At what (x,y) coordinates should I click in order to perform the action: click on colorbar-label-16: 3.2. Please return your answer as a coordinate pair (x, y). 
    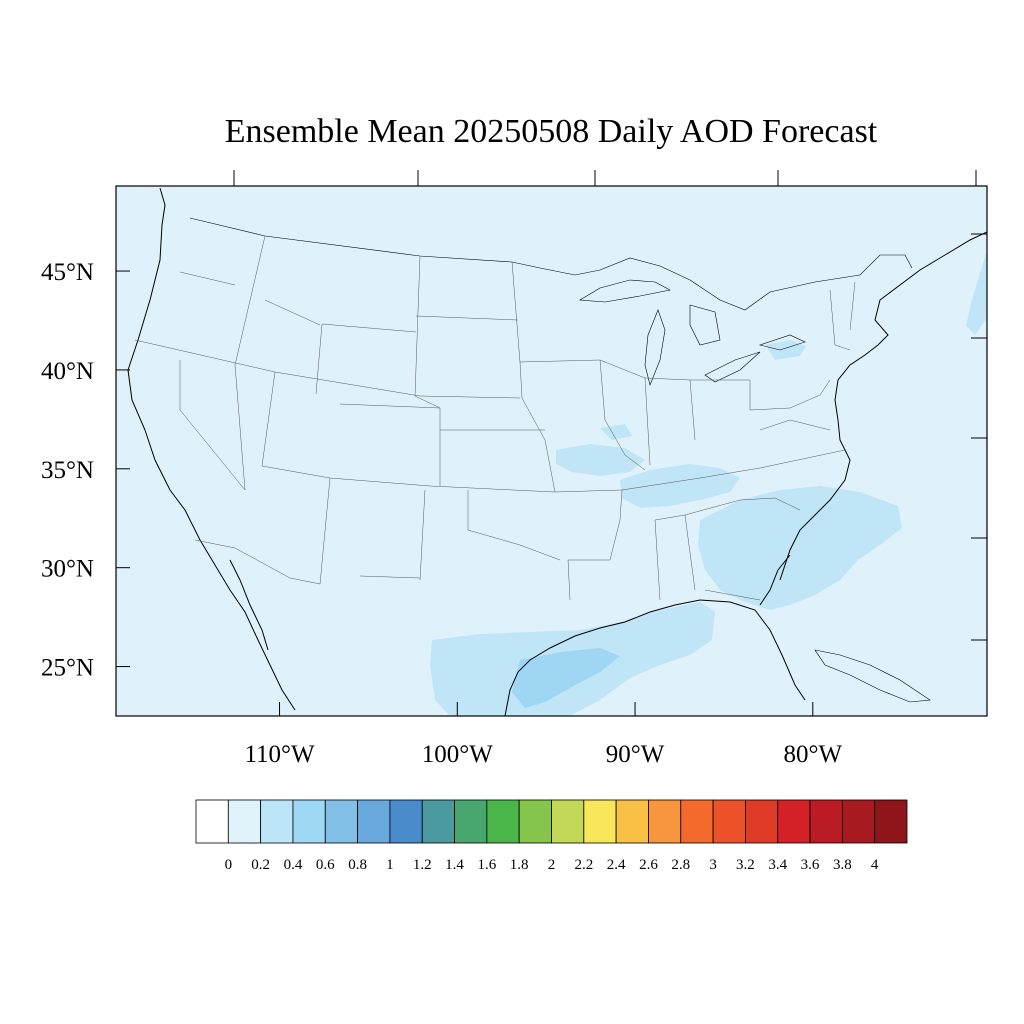
    Looking at the image, I should click on (745, 865).